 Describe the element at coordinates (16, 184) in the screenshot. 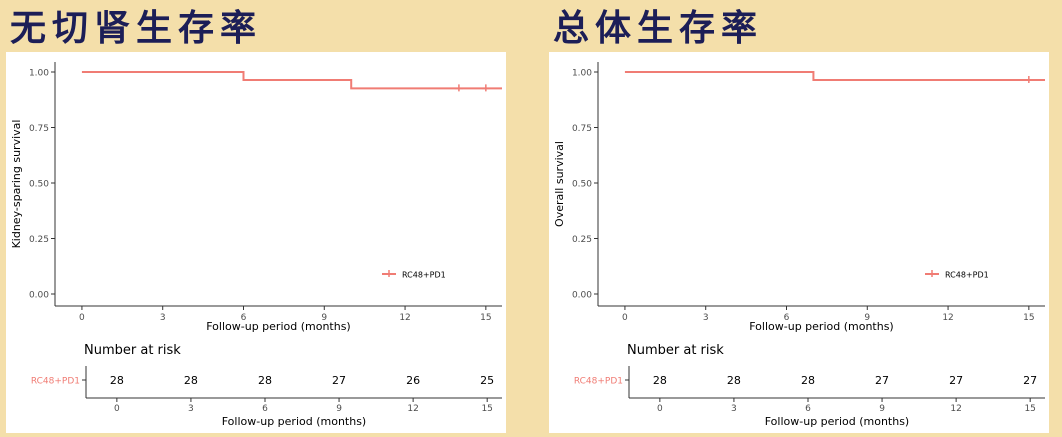

I see `y-axis-title: Kidney-sparing survival` at that location.